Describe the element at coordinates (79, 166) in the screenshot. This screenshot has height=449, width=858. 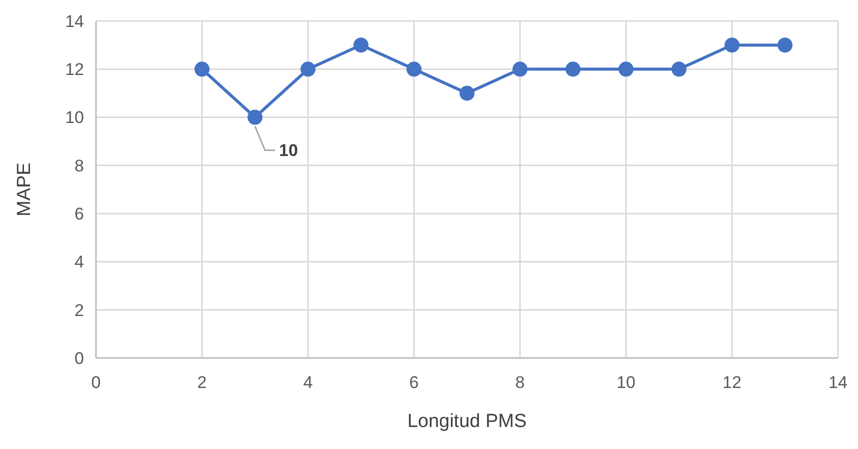
I see `y-tick-label: 8` at that location.